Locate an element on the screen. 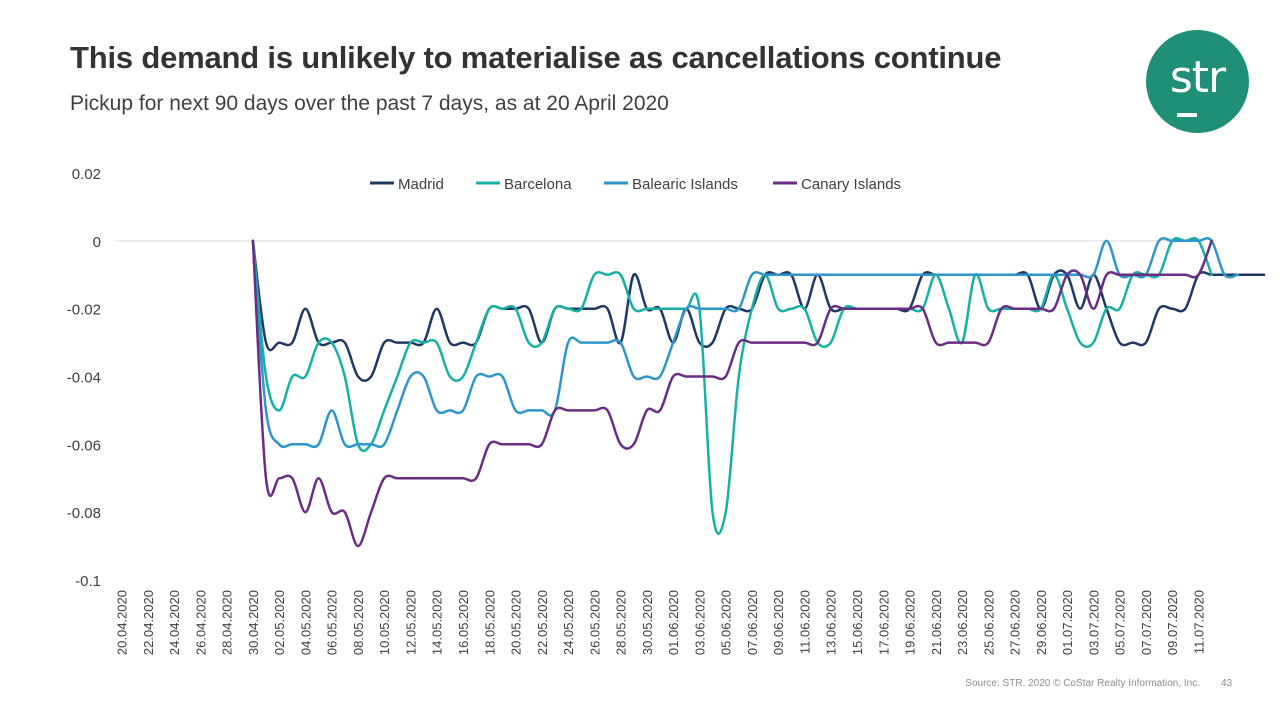 The width and height of the screenshot is (1280, 720). legend-label: Barcelona is located at coordinates (538, 184).